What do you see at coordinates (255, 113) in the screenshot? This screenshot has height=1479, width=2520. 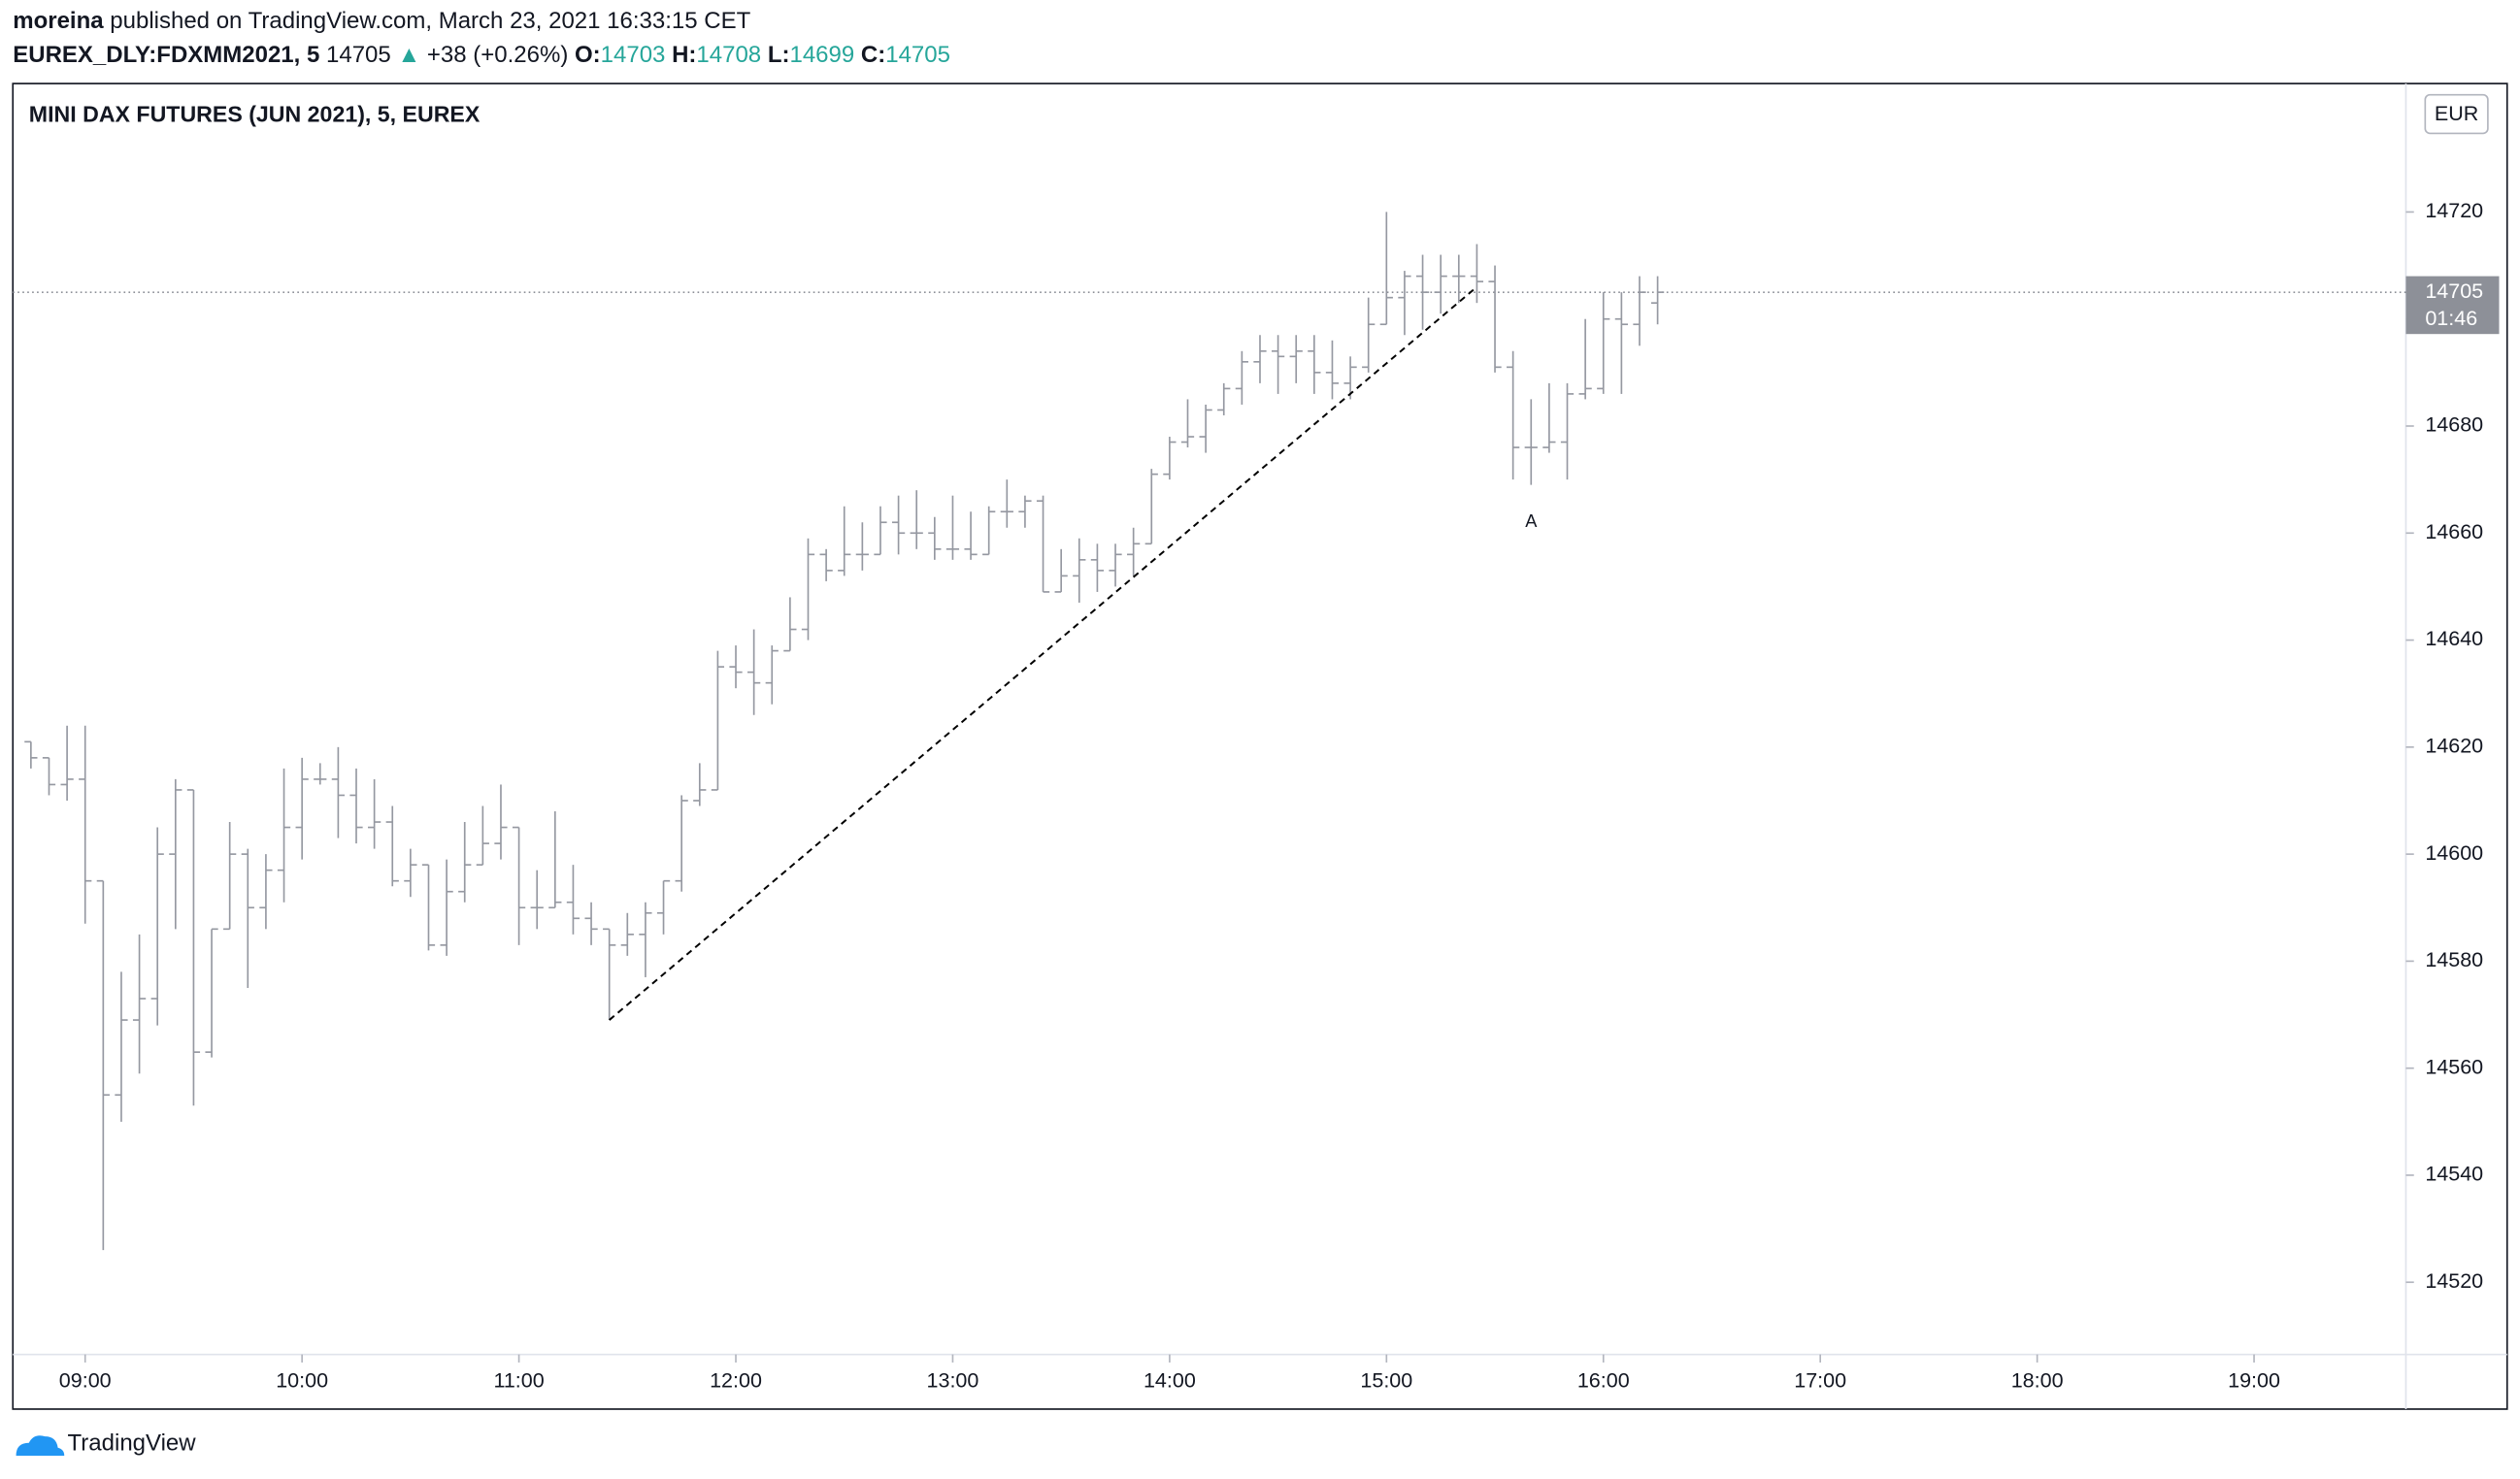 I see `chart-title: MINI DAX FUTURES (JUN 2021), 5, EUREX` at bounding box center [255, 113].